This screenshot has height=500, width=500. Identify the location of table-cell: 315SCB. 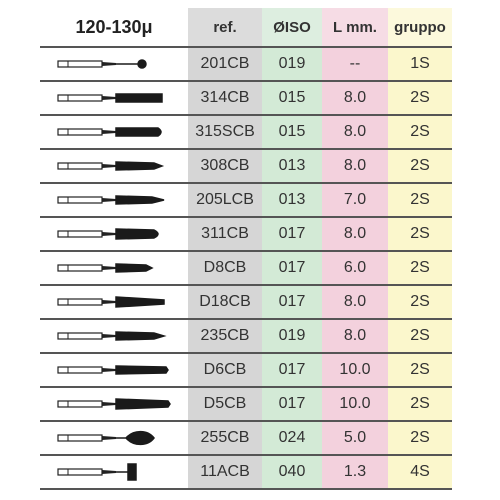
(225, 132).